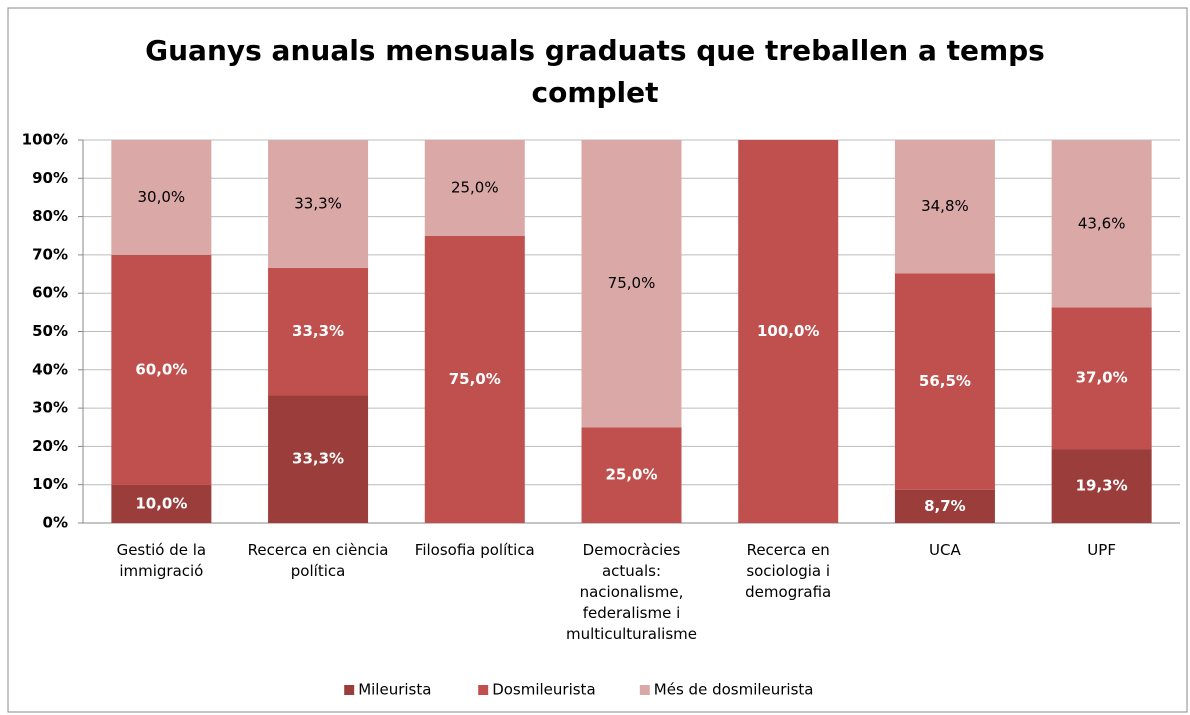  I want to click on legend-label: Dosmileurista, so click(543, 690).